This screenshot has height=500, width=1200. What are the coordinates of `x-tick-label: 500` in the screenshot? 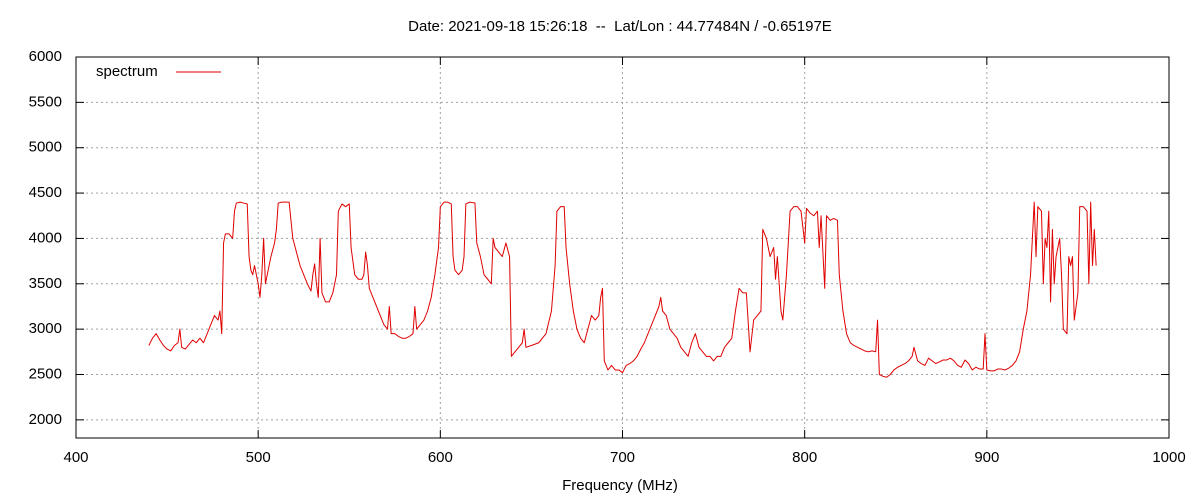 It's located at (258, 457).